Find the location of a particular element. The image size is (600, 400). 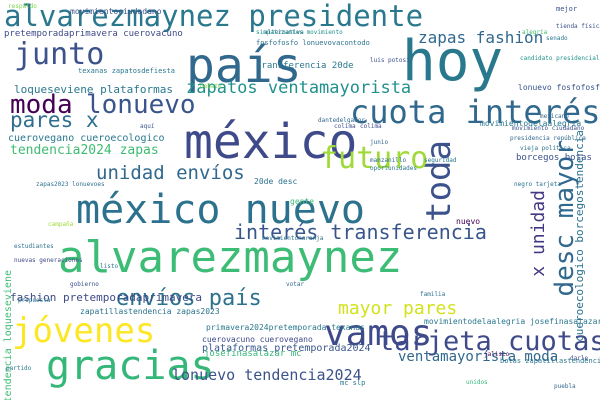

word: cuerovegano cueroecologico is located at coordinates (86, 138).